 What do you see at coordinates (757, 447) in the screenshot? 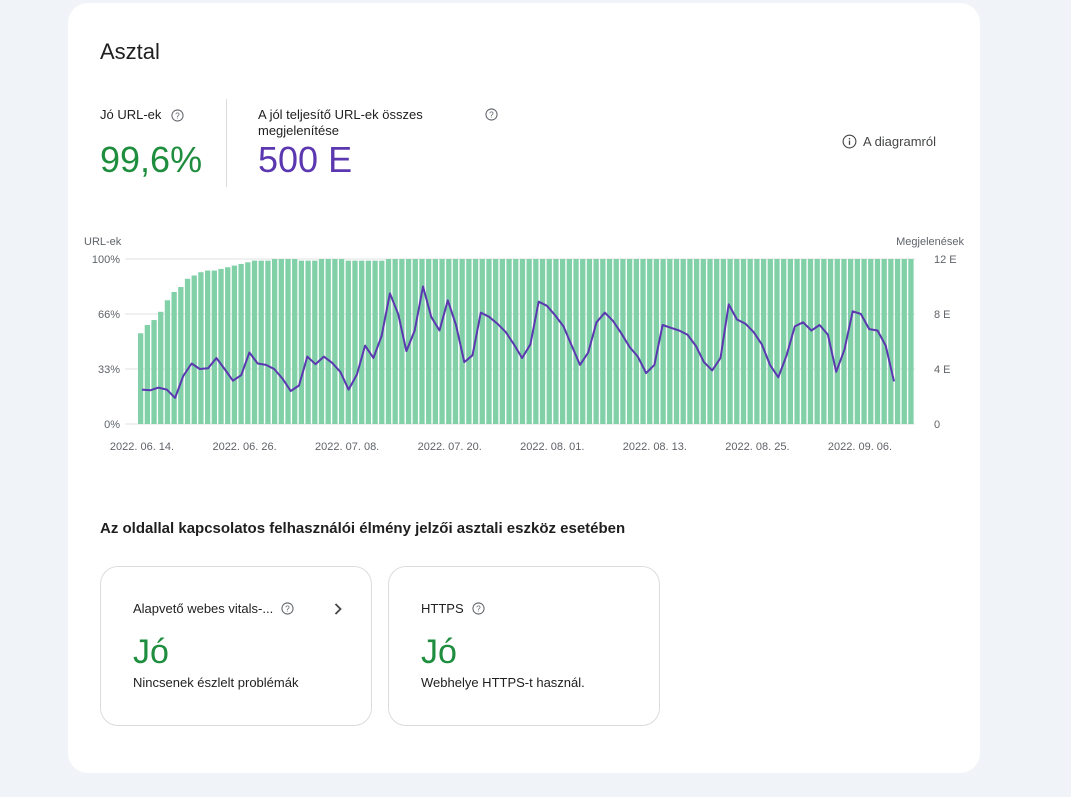
I see `x-tick-label: 2022. 08. 25.` at bounding box center [757, 447].